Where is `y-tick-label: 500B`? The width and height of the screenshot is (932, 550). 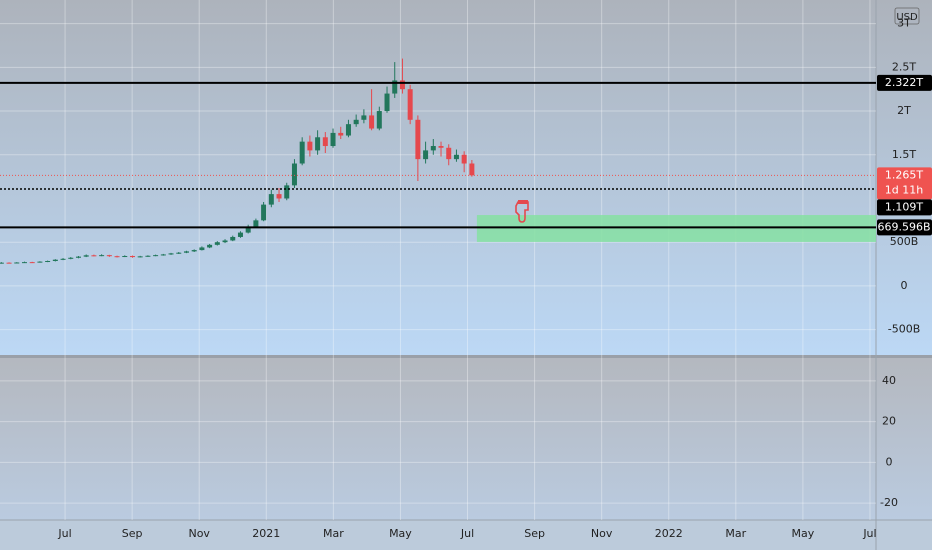 y-tick-label: 500B is located at coordinates (904, 241).